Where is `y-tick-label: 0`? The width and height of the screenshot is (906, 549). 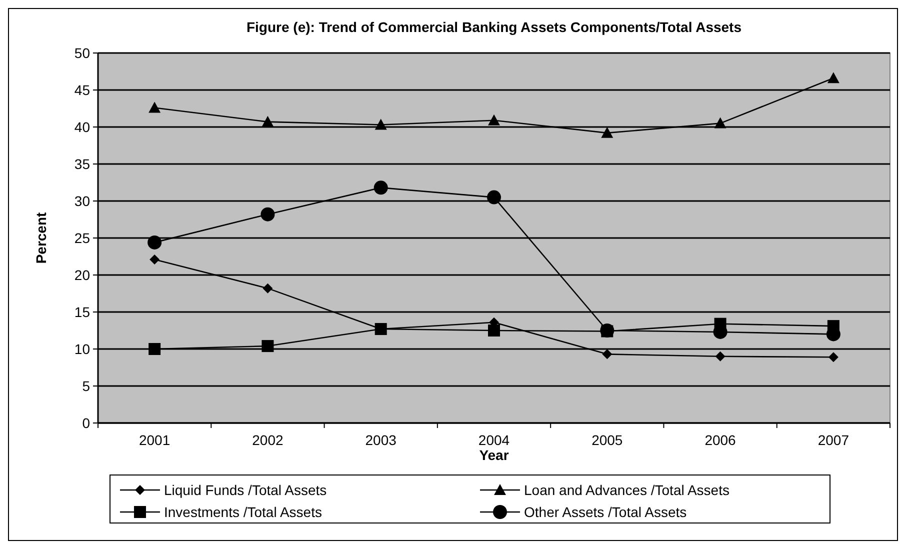 y-tick-label: 0 is located at coordinates (86, 422).